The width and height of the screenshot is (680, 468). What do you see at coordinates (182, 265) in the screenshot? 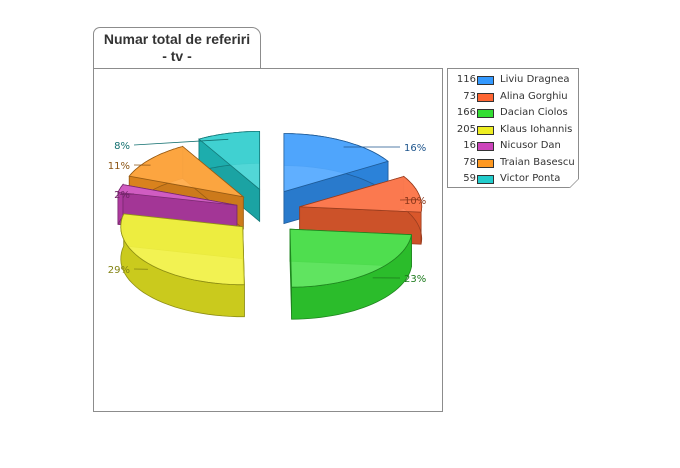
I see `pie-slice-klaus-iohannis` at bounding box center [182, 265].